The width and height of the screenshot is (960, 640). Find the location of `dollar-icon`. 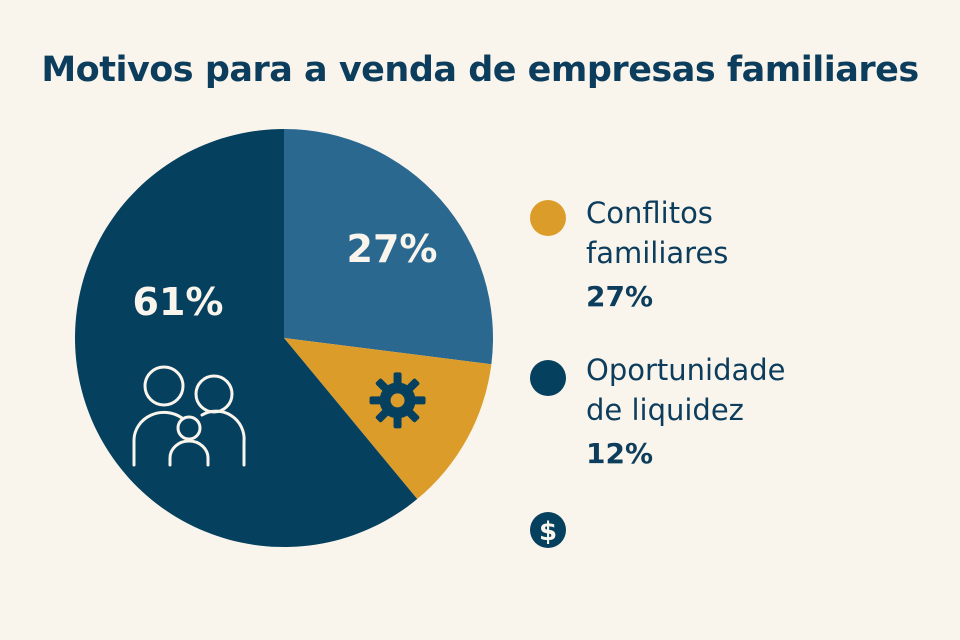

dollar-icon is located at coordinates (548, 530).